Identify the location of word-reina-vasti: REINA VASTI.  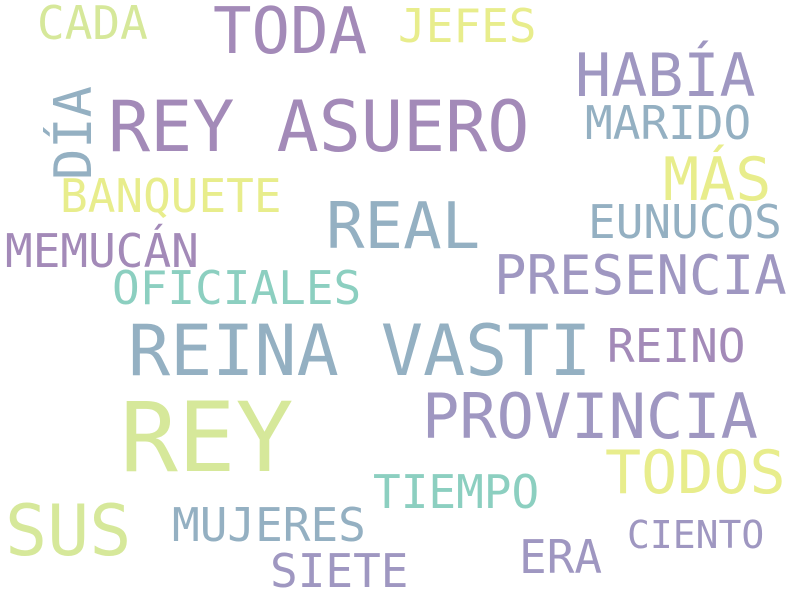
(360, 351).